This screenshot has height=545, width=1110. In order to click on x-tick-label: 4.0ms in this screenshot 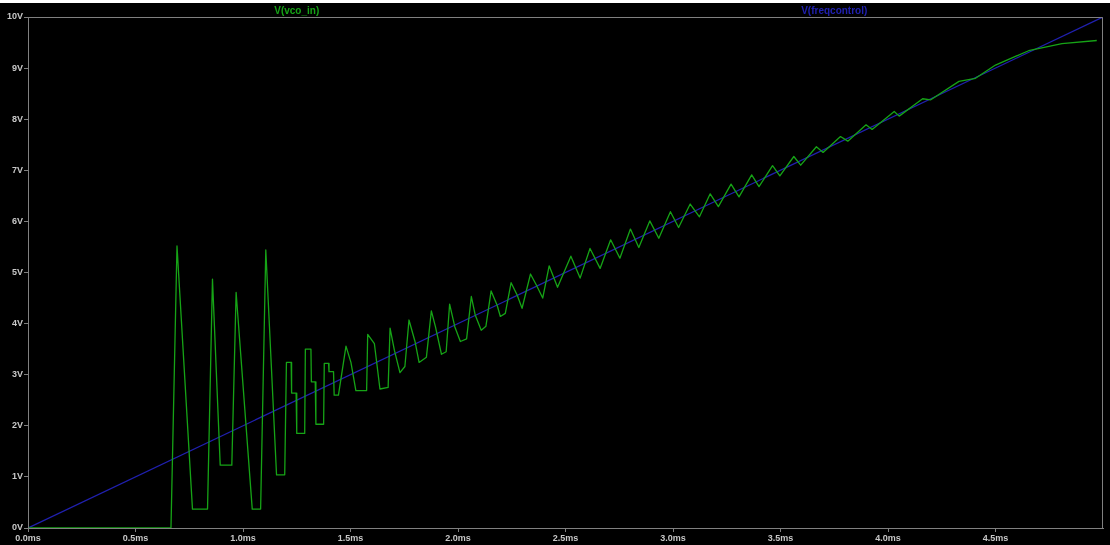, I will do `click(888, 537)`.